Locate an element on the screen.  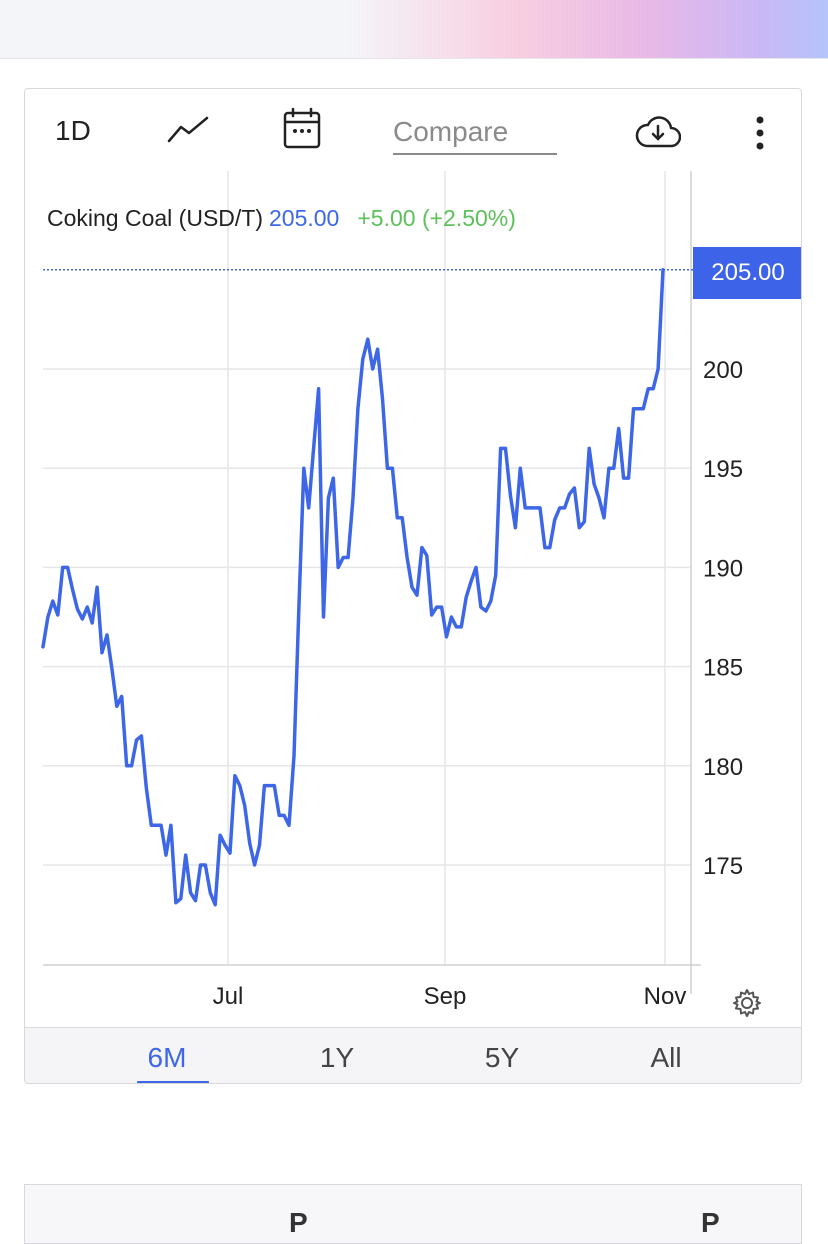
legend-price: 205.00 is located at coordinates (304, 218).